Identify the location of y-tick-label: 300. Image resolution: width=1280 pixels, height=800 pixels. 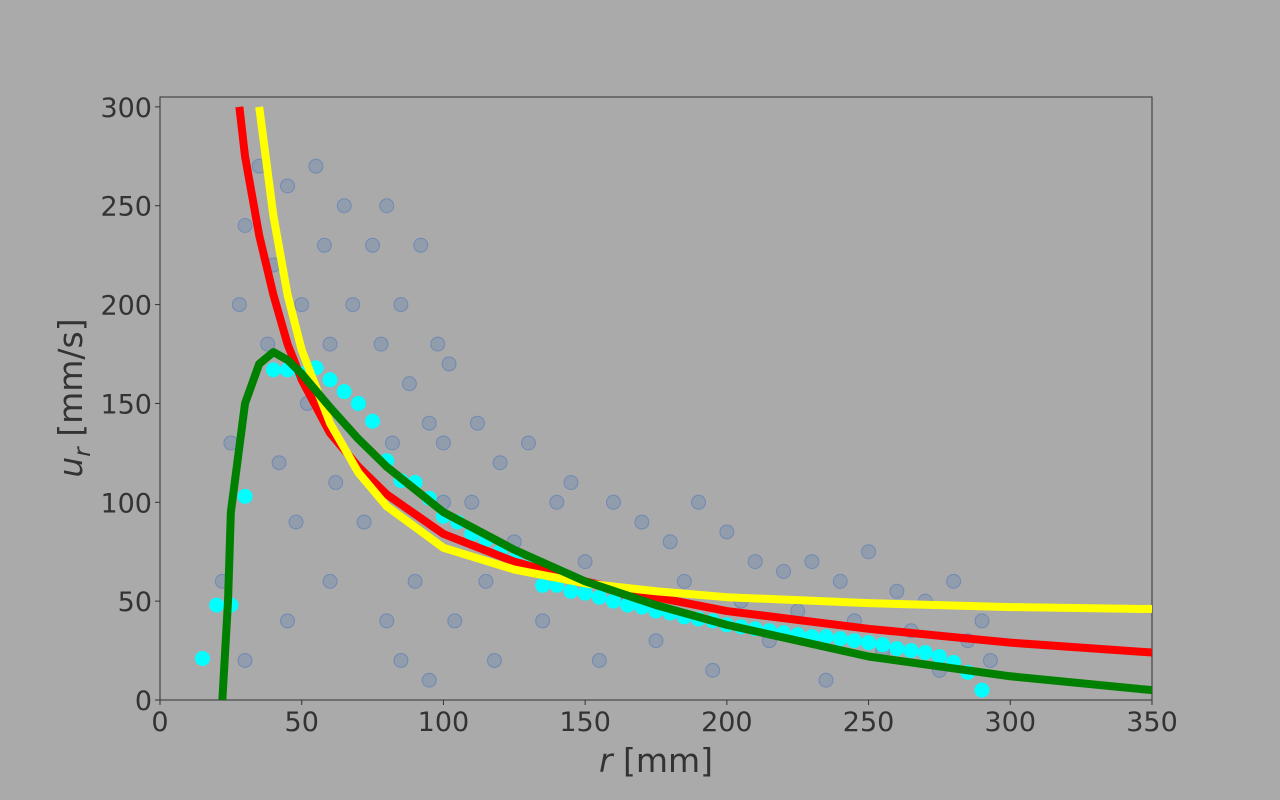
(126, 108).